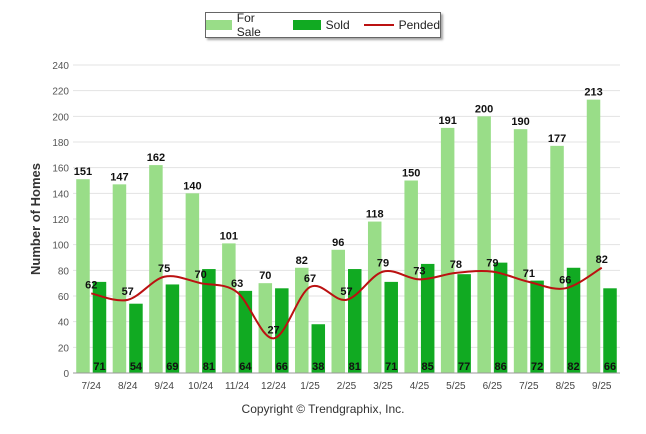 The height and width of the screenshot is (434, 646). What do you see at coordinates (383, 264) in the screenshot?
I see `label-pended-3/25: 79` at bounding box center [383, 264].